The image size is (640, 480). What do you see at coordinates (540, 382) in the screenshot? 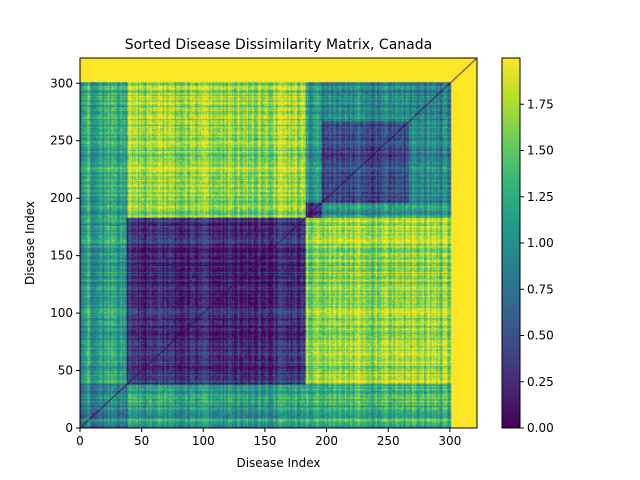
I see `colorbar-tick-label: 0.25` at bounding box center [540, 382].